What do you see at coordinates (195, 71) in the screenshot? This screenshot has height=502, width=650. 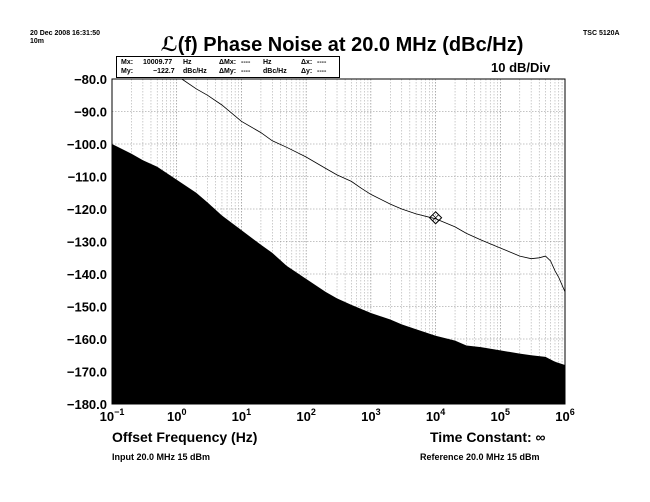 I see `my-unit: dBc/Hz` at bounding box center [195, 71].